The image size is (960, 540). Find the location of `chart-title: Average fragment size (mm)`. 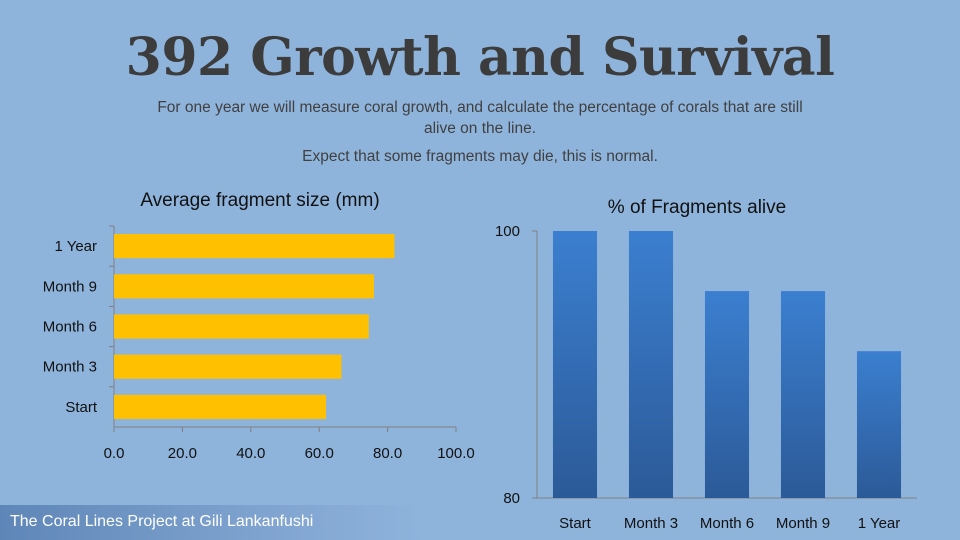

chart-title: Average fragment size (mm) is located at coordinates (259, 200).